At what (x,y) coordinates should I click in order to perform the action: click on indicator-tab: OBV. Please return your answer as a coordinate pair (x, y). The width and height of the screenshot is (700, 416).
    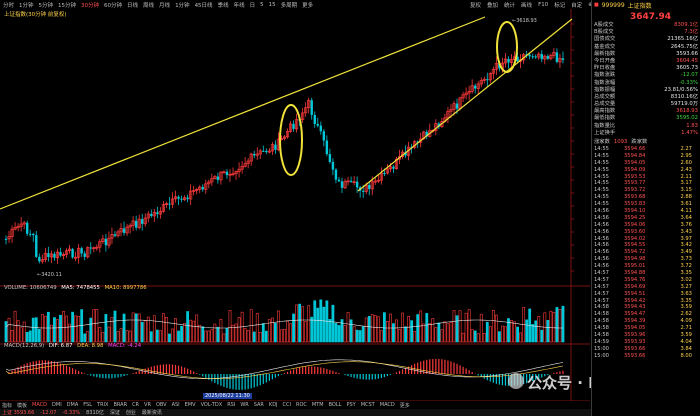
    Looking at the image, I should click on (161, 405).